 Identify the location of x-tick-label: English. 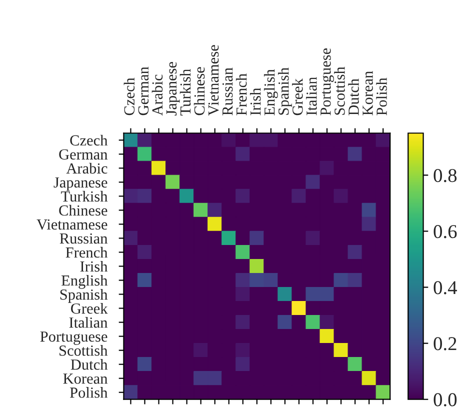
(271, 92).